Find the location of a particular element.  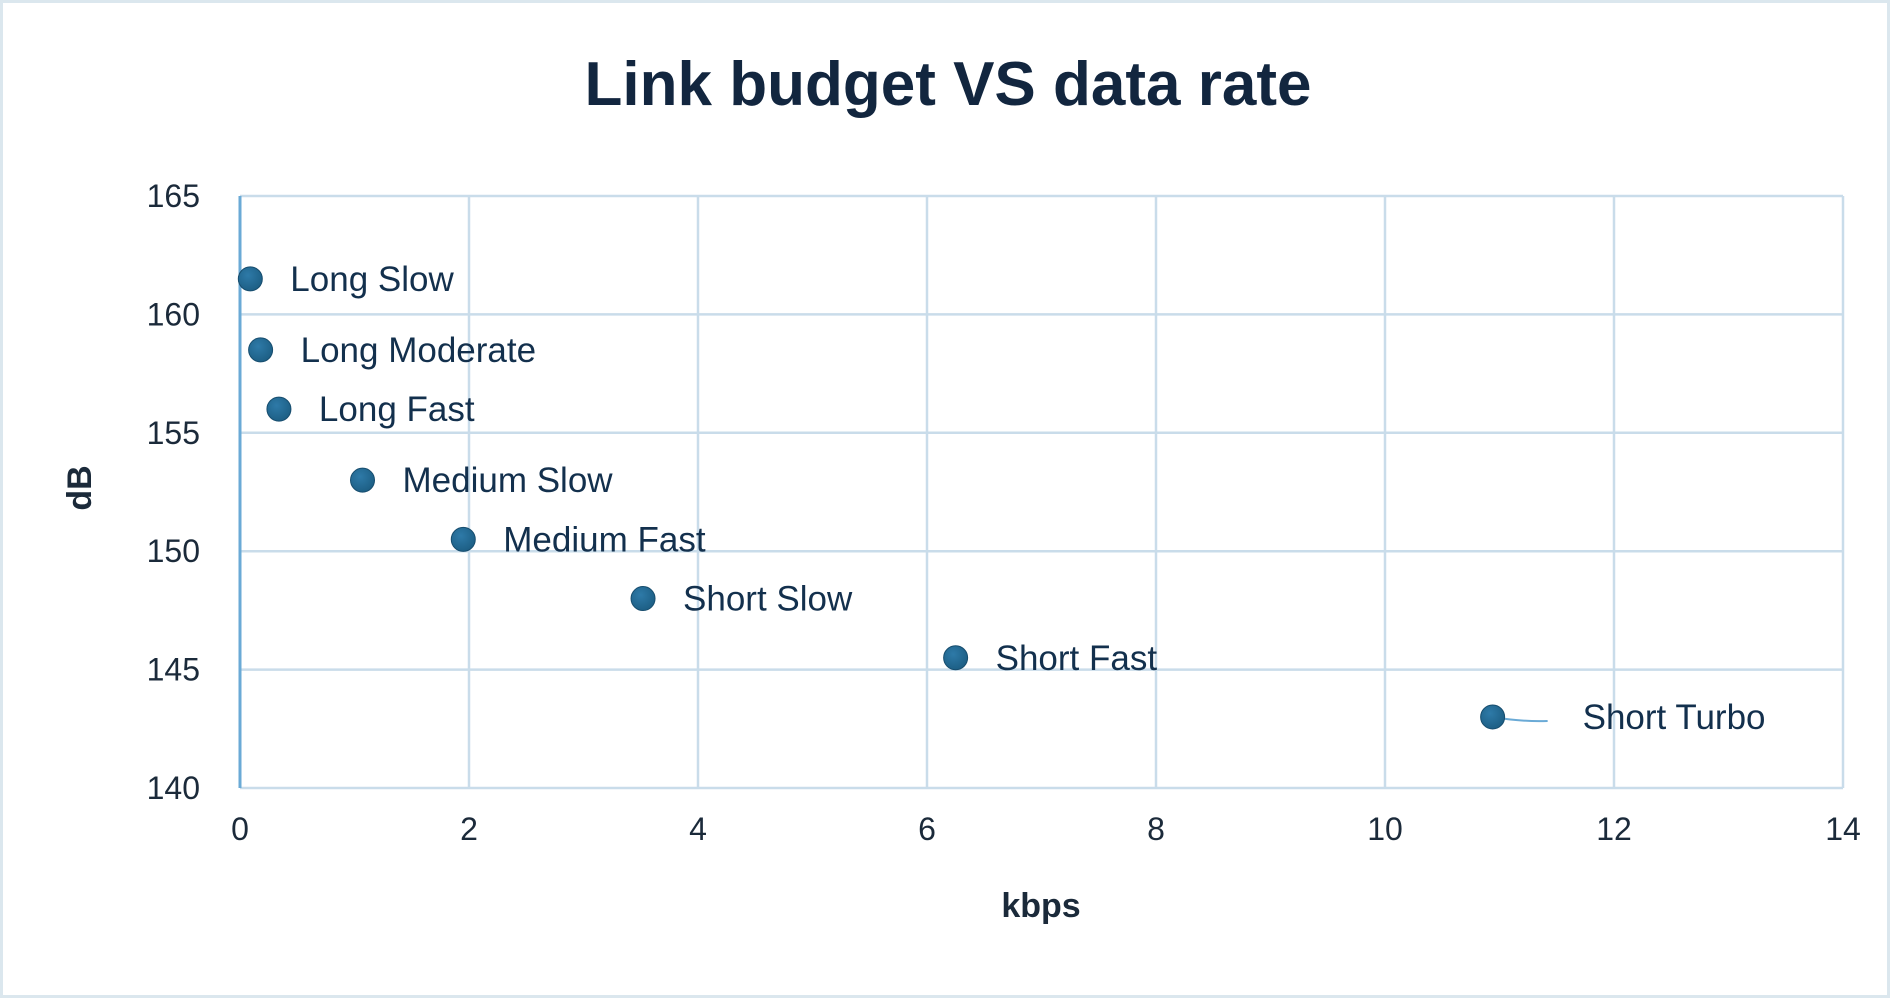

point-label: Short Fast is located at coordinates (1077, 658).